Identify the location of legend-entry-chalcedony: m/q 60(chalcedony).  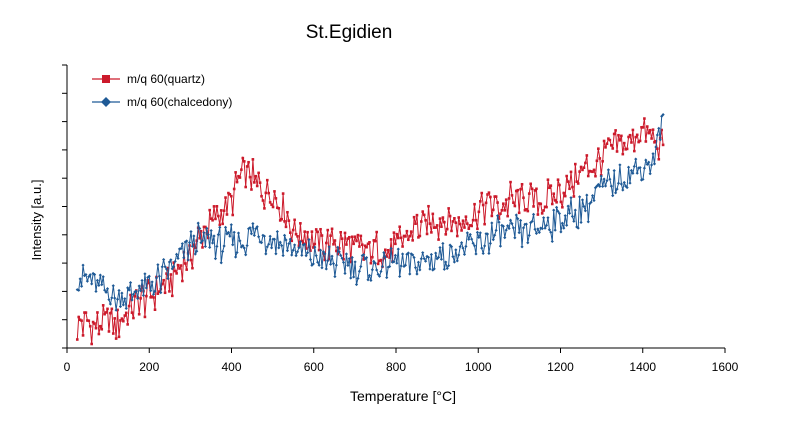
(162, 102).